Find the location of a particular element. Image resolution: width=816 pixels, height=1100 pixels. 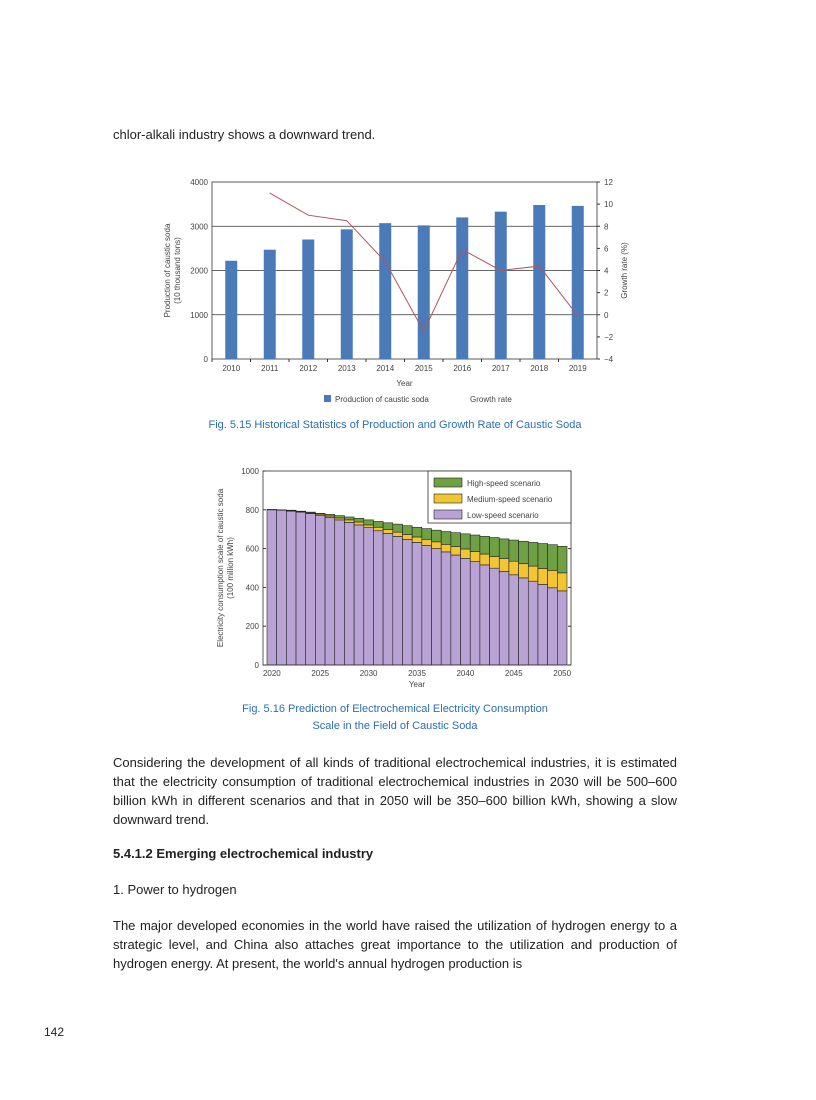

bar-low-2032 is located at coordinates (388, 599).